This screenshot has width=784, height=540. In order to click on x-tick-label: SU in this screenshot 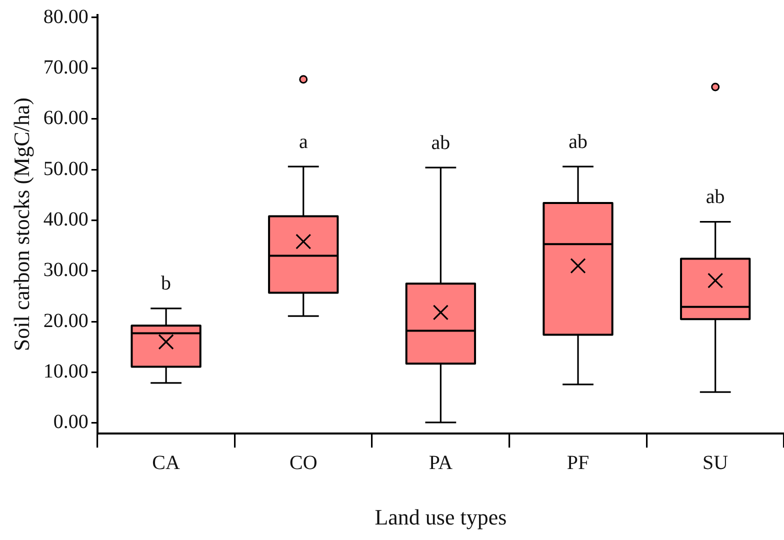, I will do `click(715, 463)`.